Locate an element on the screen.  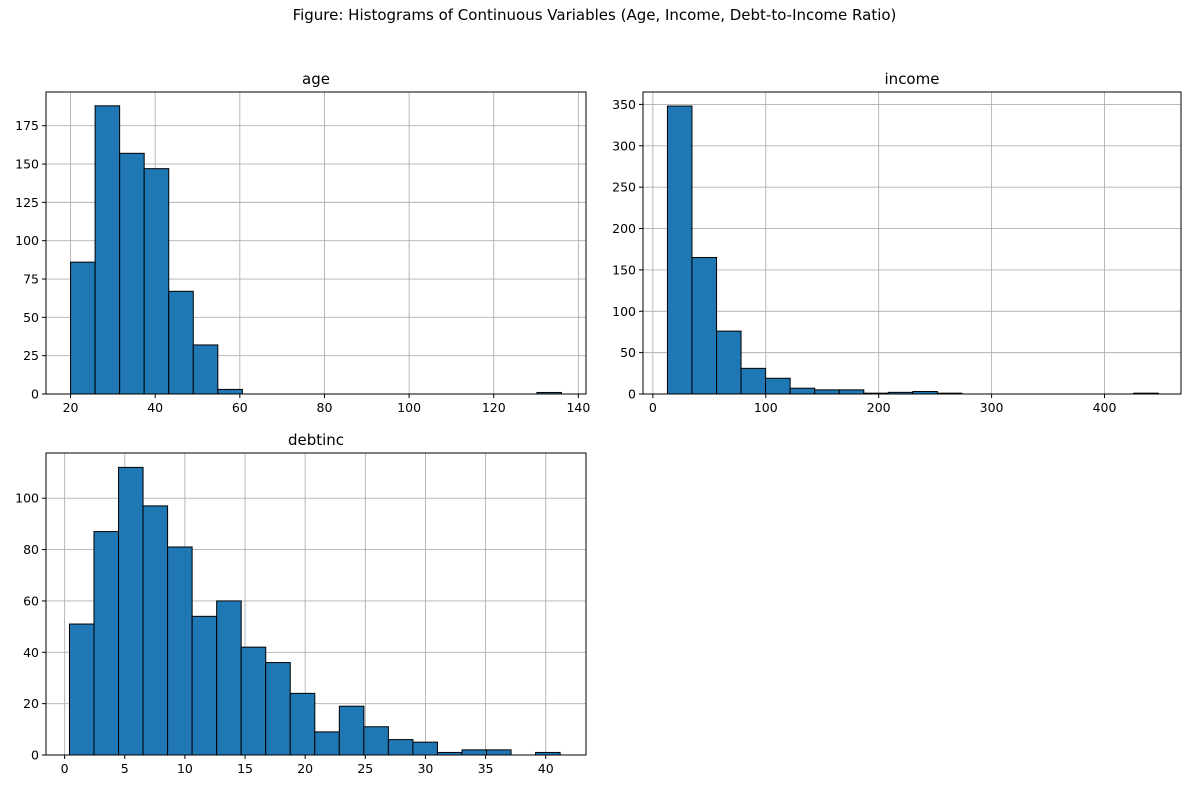
y-tick-label: 350 is located at coordinates (624, 104).